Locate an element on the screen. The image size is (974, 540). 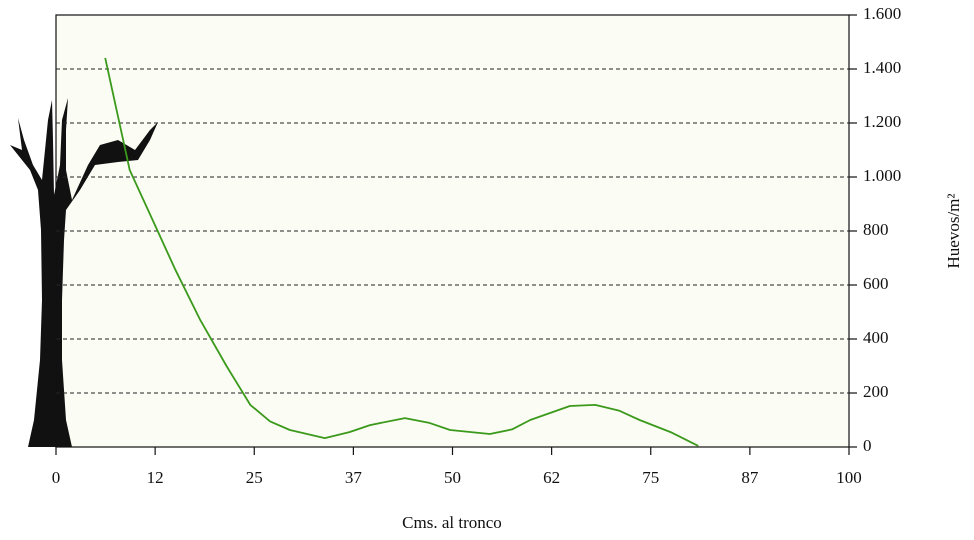
y-tick-label: 1.400 is located at coordinates (882, 67).